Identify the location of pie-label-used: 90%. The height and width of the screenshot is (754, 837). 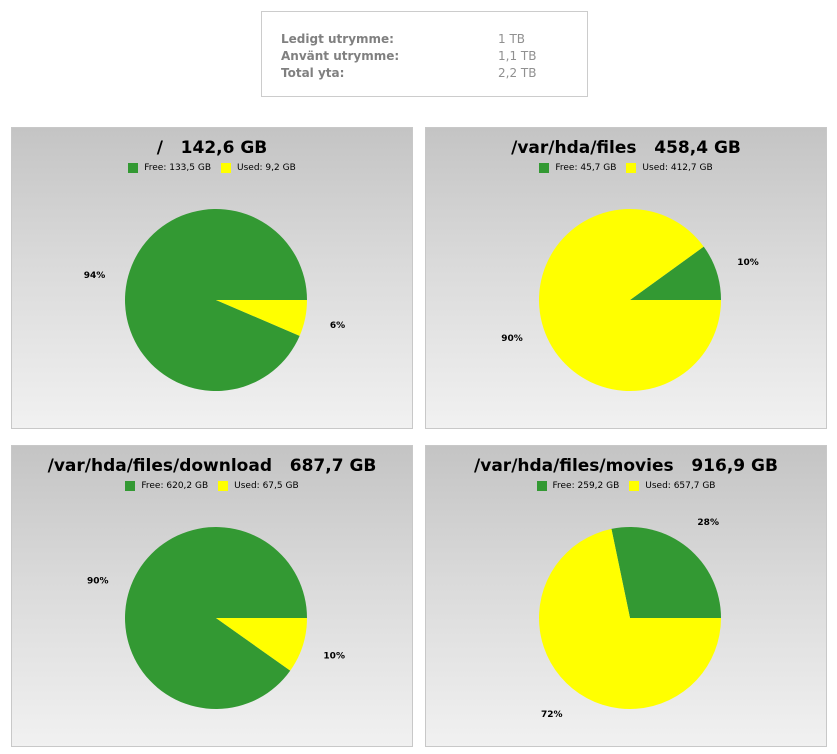
(512, 339).